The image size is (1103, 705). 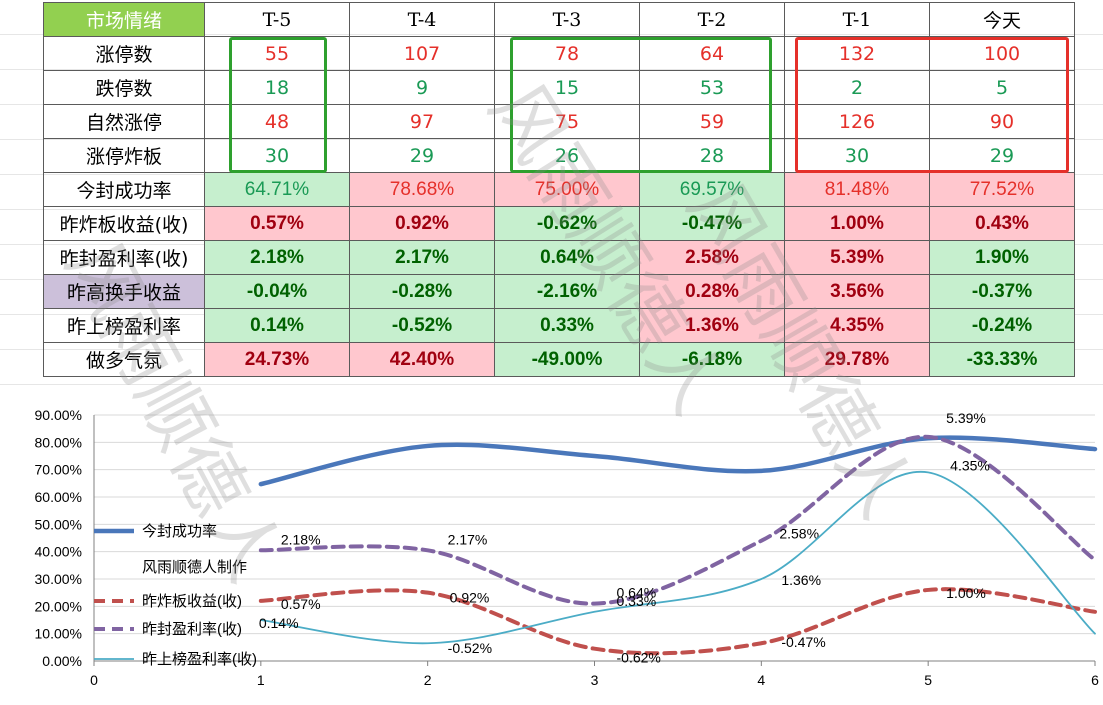 What do you see at coordinates (1095, 680) in the screenshot?
I see `x-tick-label: 6` at bounding box center [1095, 680].